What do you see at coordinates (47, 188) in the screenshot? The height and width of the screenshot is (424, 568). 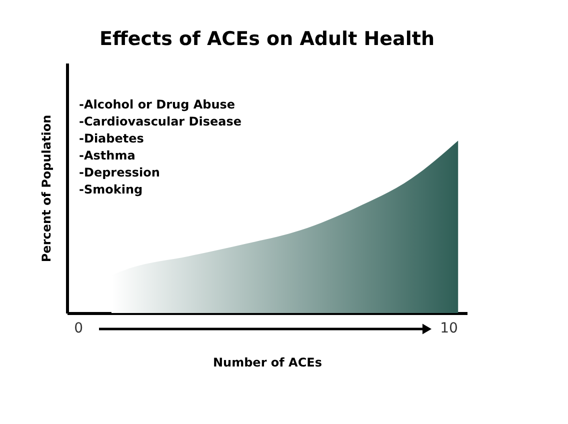 I see `y-axis-title: Percent of Population` at bounding box center [47, 188].